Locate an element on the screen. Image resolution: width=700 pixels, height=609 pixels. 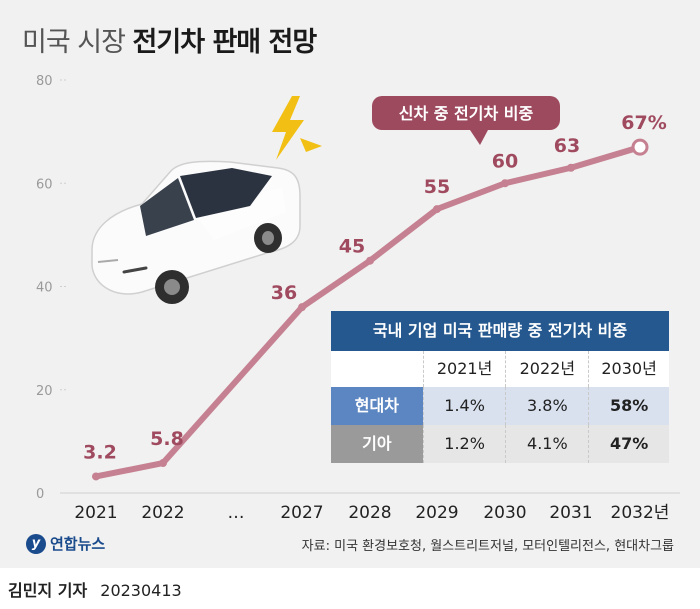
data-value-label: 55 is located at coordinates (437, 187).